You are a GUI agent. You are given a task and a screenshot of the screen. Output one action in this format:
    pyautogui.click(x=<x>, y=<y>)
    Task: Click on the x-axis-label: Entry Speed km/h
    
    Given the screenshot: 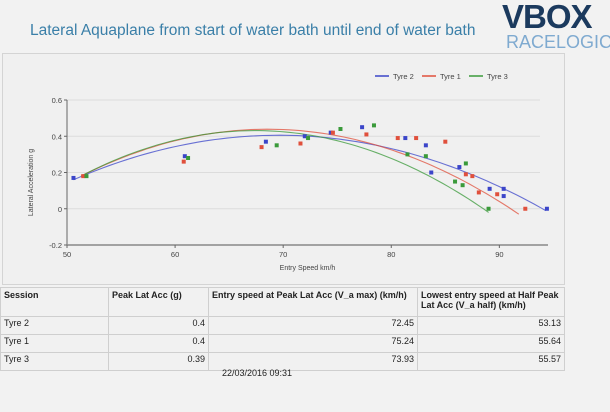 What is the action you would take?
    pyautogui.click(x=308, y=268)
    